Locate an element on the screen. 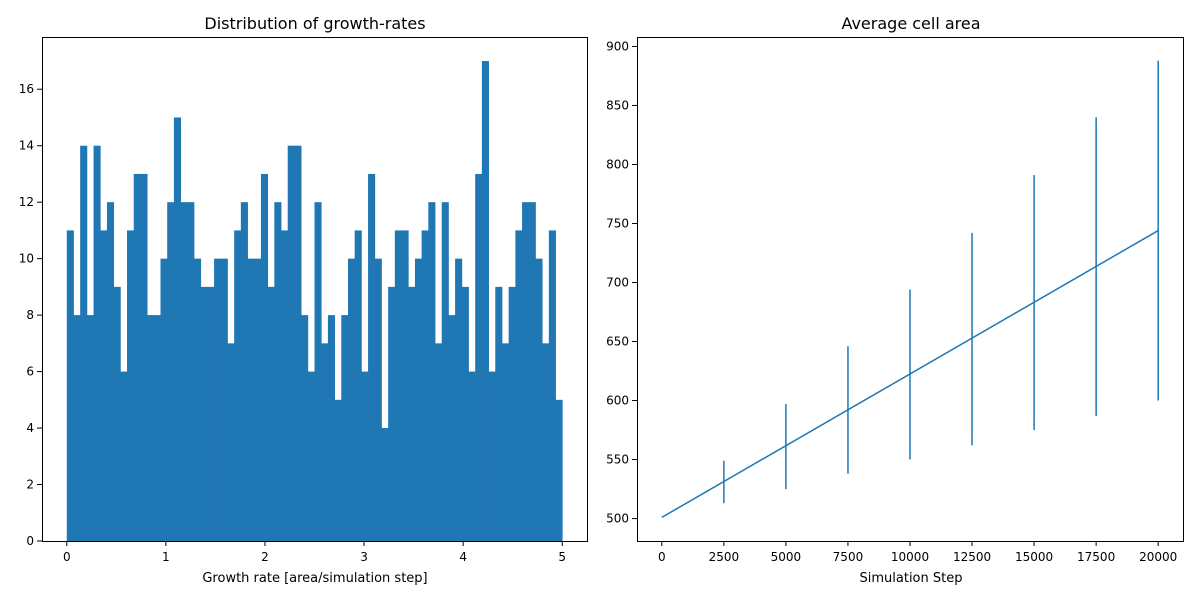  y-tick-label: 550 is located at coordinates (617, 460).